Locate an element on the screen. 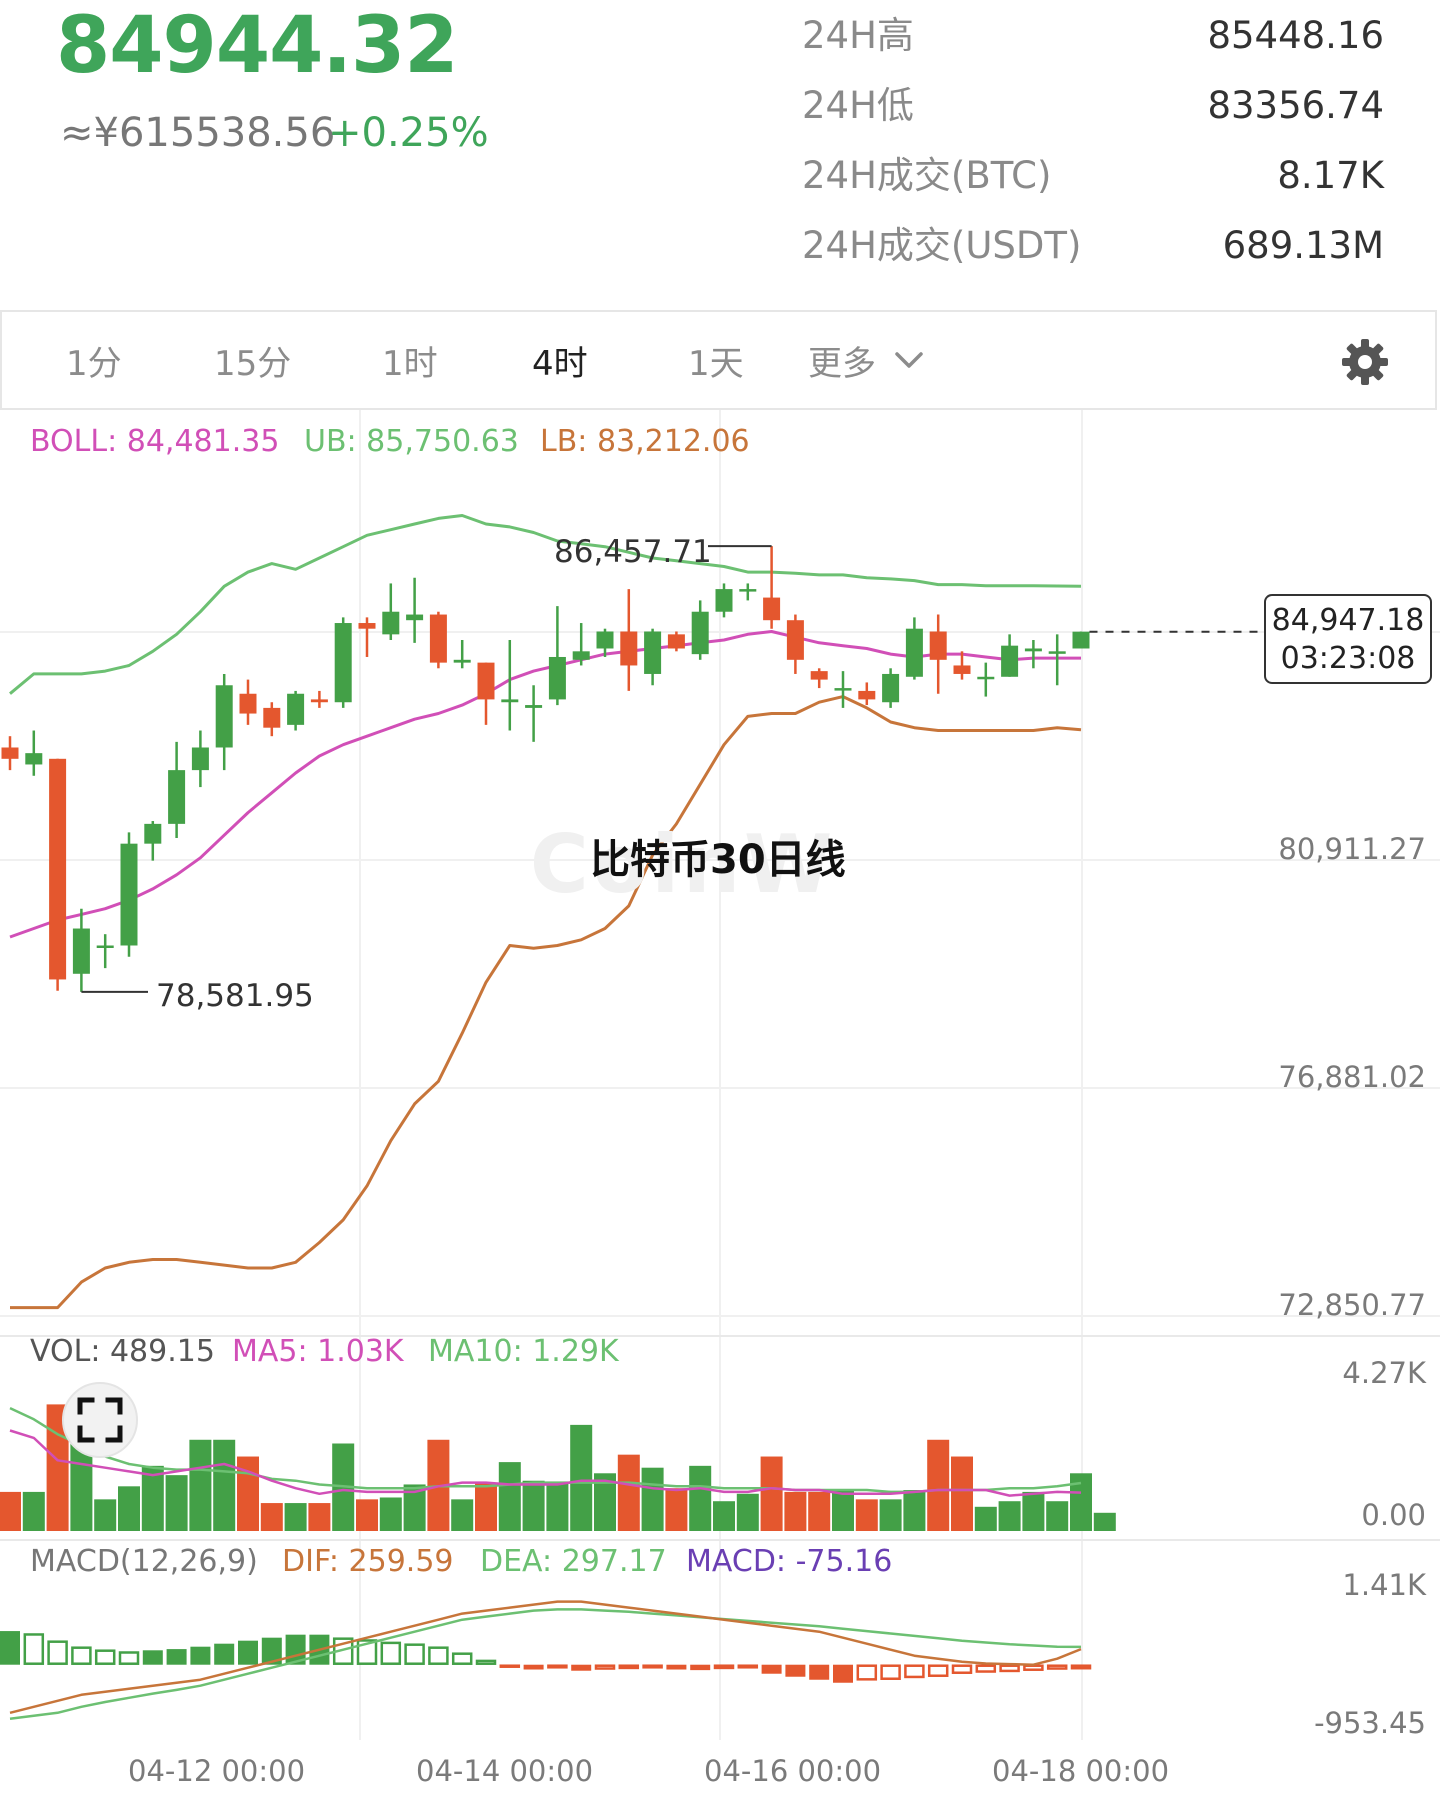 This screenshot has height=1793, width=1440. change-percent: +0.25% is located at coordinates (408, 133).